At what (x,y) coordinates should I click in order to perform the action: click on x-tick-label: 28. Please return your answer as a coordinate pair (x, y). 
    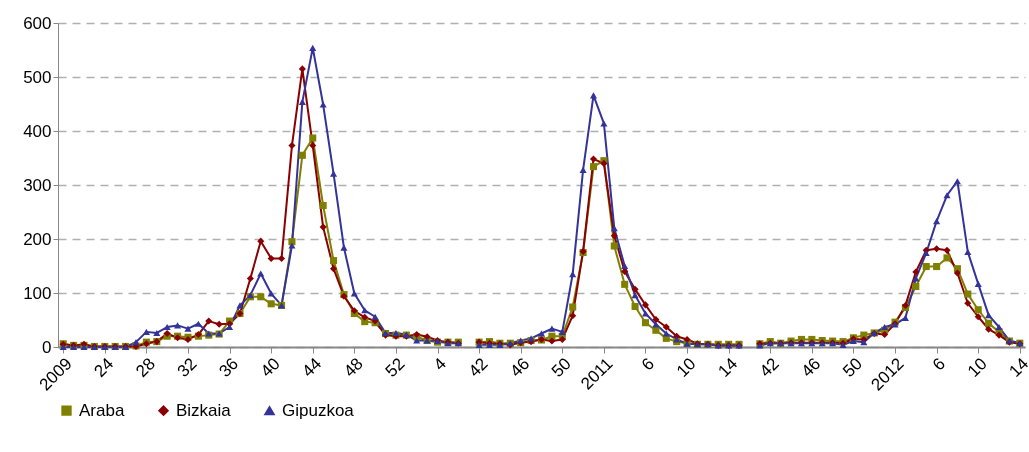
    Looking at the image, I should click on (145, 367).